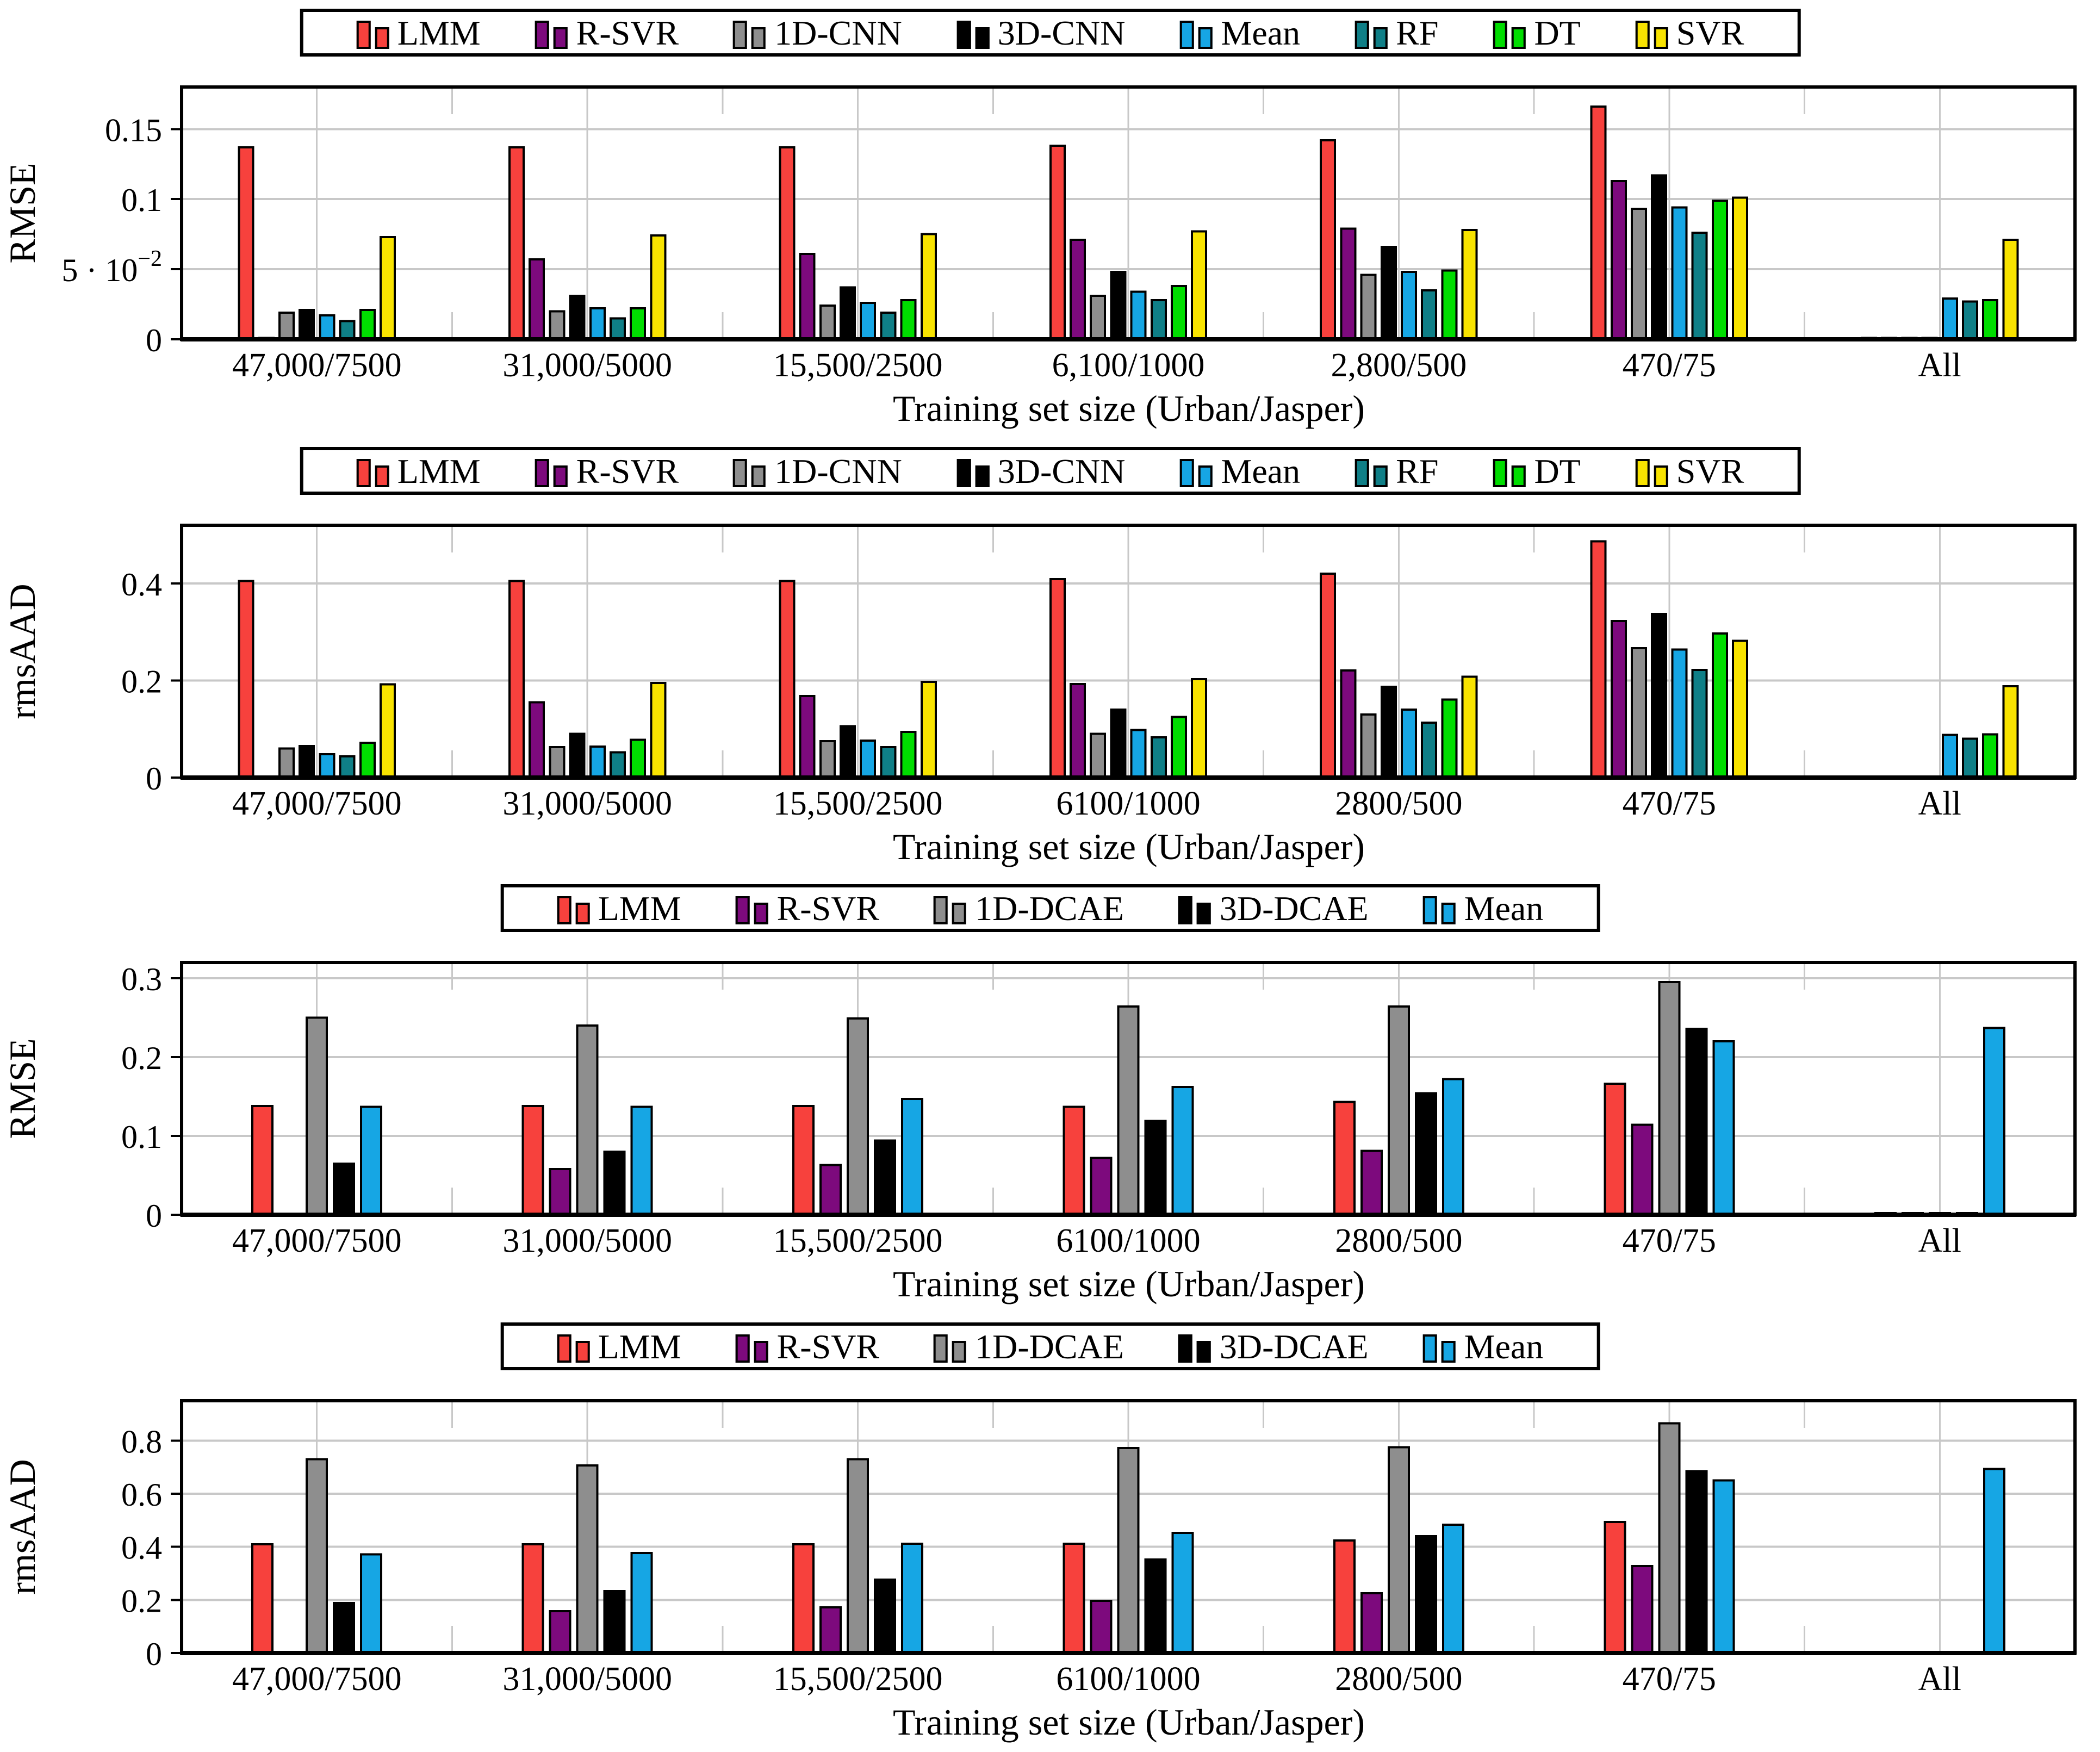  I want to click on x-tick-label: 470/75, so click(1669, 1679).